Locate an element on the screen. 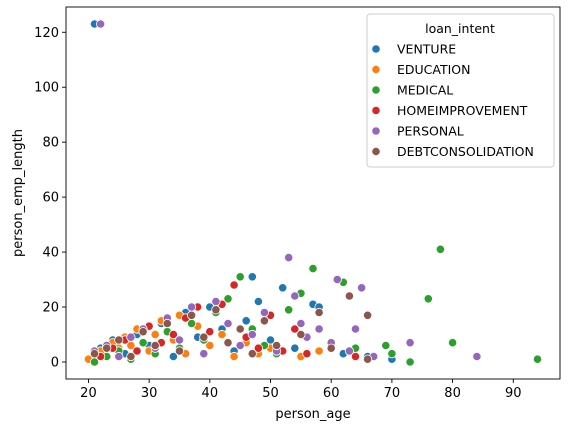 The height and width of the screenshot is (432, 572). legend-label-3: HOMEIMPROVEMENT is located at coordinates (462, 110).